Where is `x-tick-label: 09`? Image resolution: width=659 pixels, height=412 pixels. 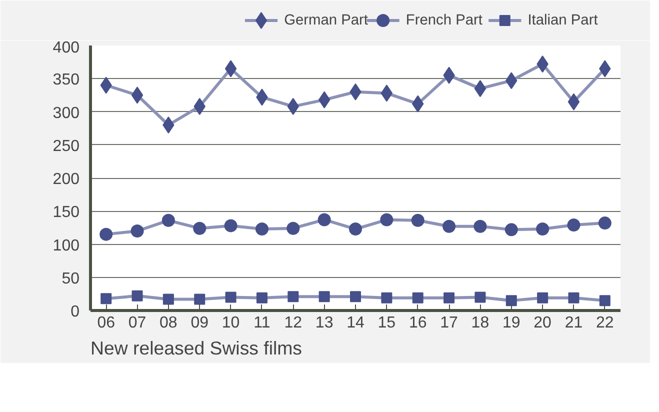 x-tick-label: 09 is located at coordinates (199, 323).